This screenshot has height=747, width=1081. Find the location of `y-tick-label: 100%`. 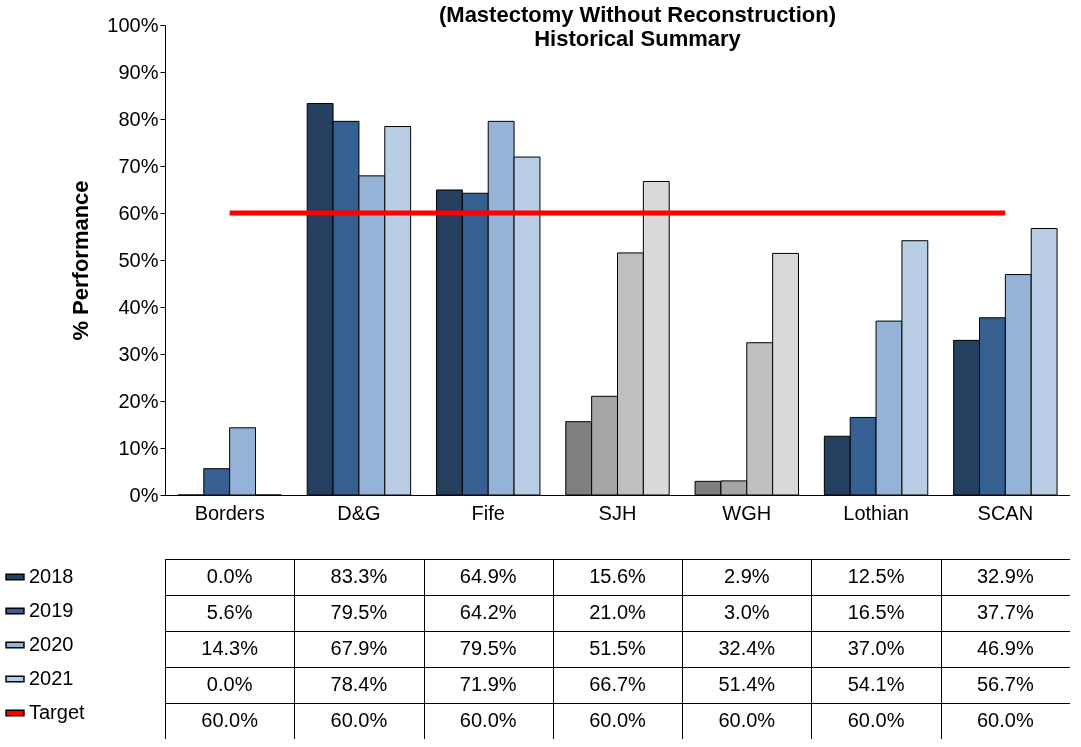

y-tick-label: 100% is located at coordinates (133, 24).